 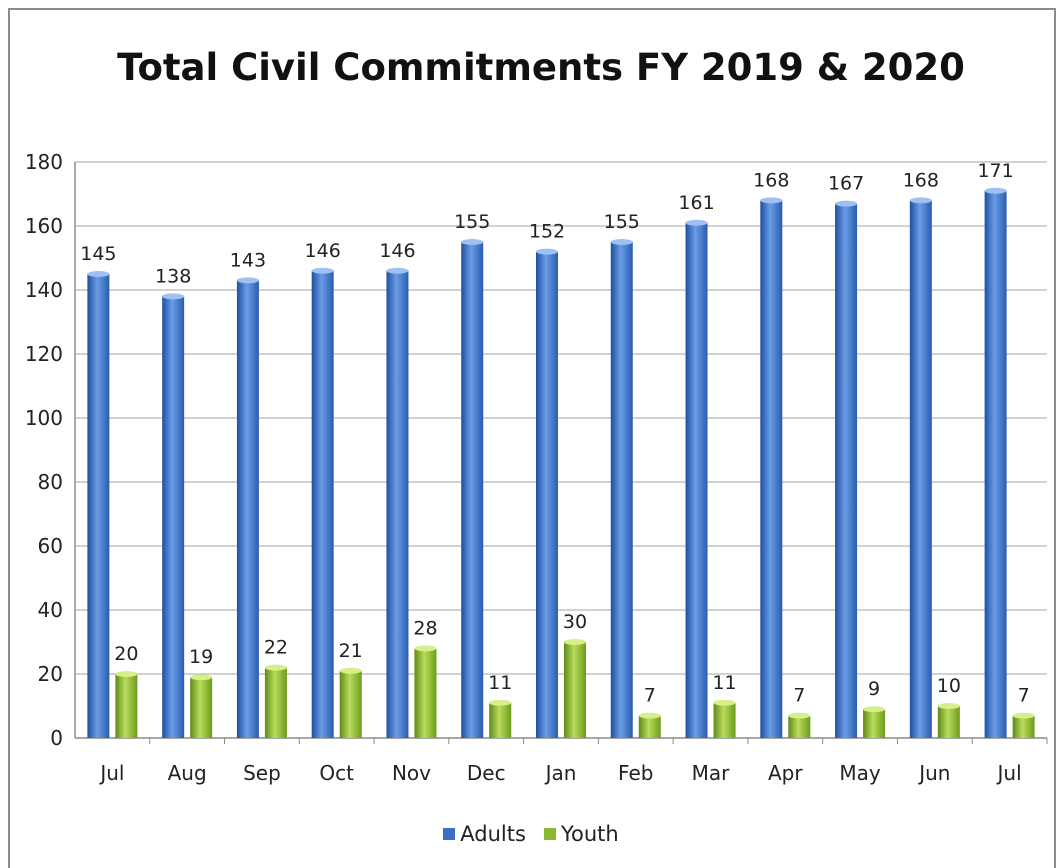 What do you see at coordinates (493, 834) in the screenshot?
I see `legend-label-adults: Adults` at bounding box center [493, 834].